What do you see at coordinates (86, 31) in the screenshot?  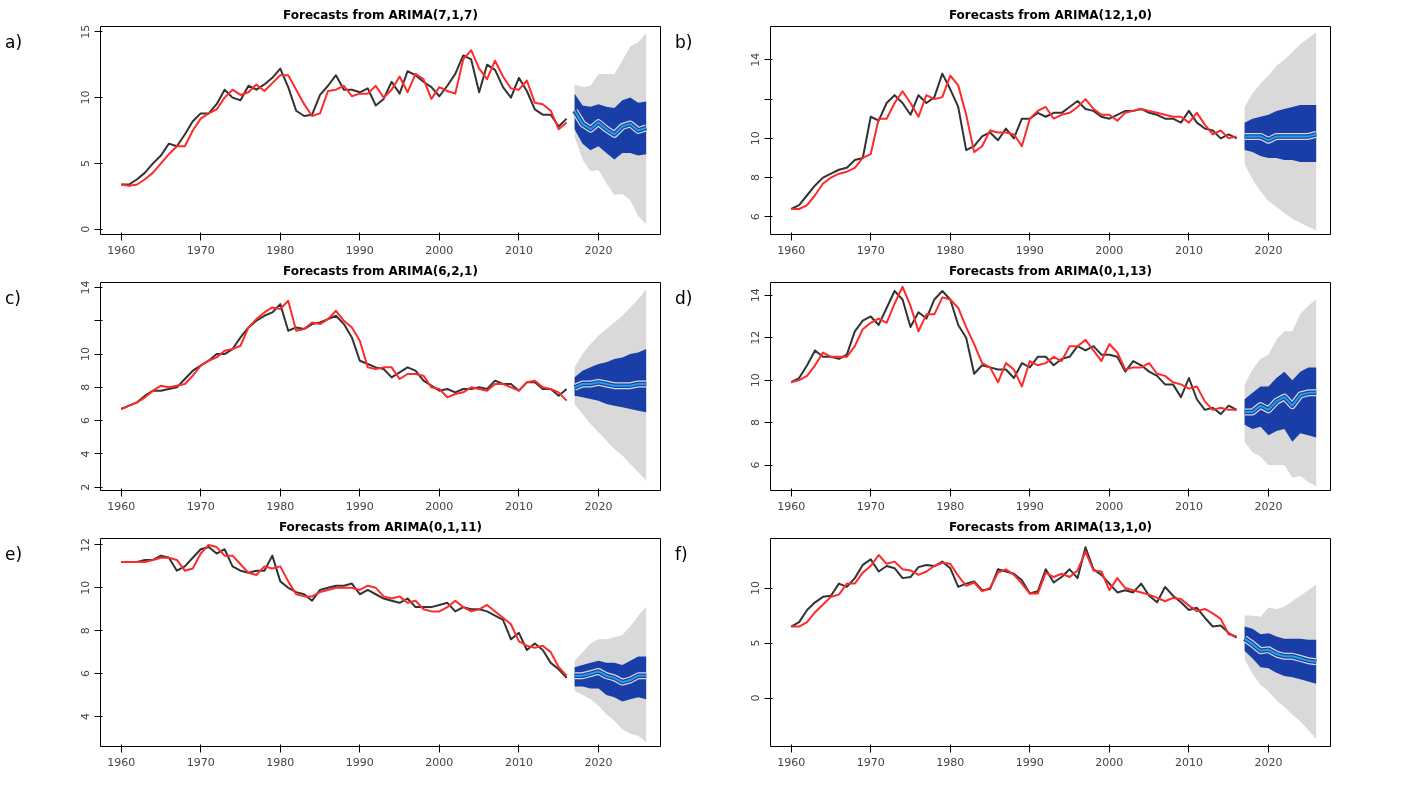 I see `y-tick-label: 15` at bounding box center [86, 31].